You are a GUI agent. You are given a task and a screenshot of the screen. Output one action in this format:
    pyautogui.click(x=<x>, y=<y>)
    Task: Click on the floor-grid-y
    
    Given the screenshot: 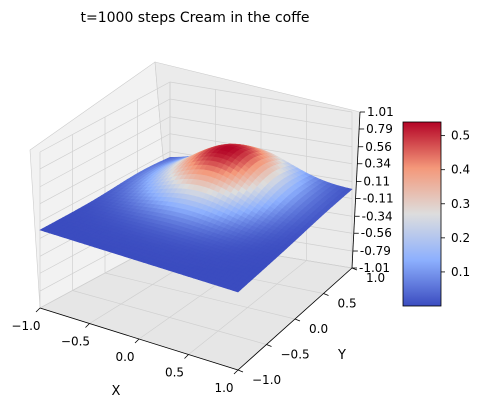 What is the action you would take?
    pyautogui.click(x=200, y=296)
    